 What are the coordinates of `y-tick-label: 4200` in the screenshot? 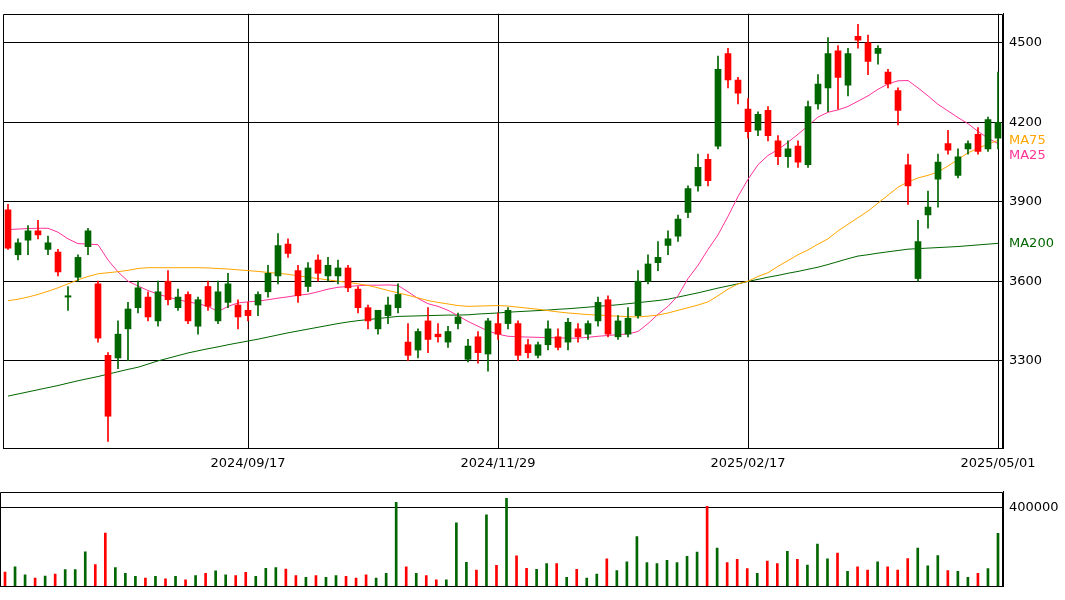 It's located at (1026, 121).